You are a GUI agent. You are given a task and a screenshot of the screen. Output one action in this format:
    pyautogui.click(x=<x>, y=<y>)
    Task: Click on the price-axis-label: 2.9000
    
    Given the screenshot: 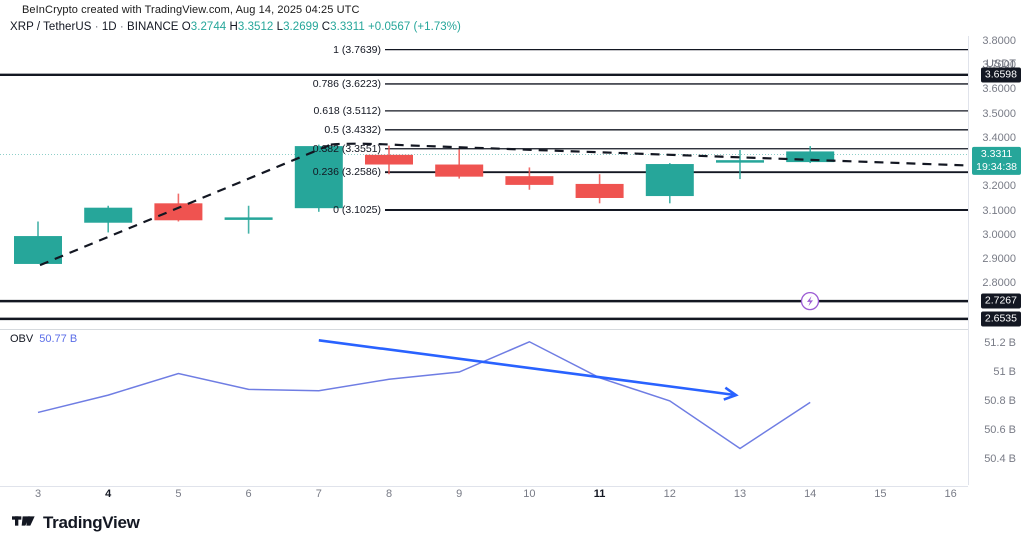 What is the action you would take?
    pyautogui.click(x=999, y=259)
    